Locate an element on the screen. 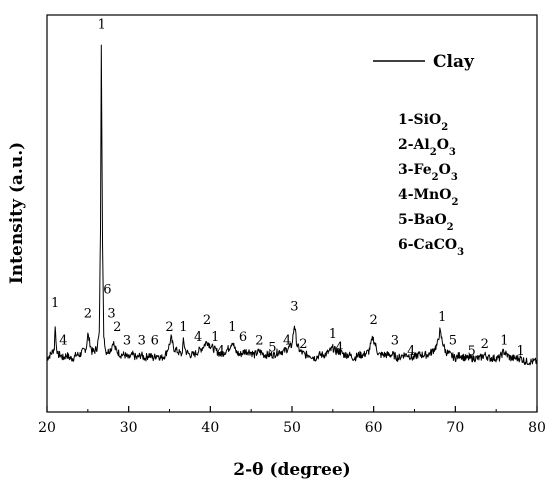  x-axis-ticks: 20 30 40 50 60 70 80 is located at coordinates (292, 421).